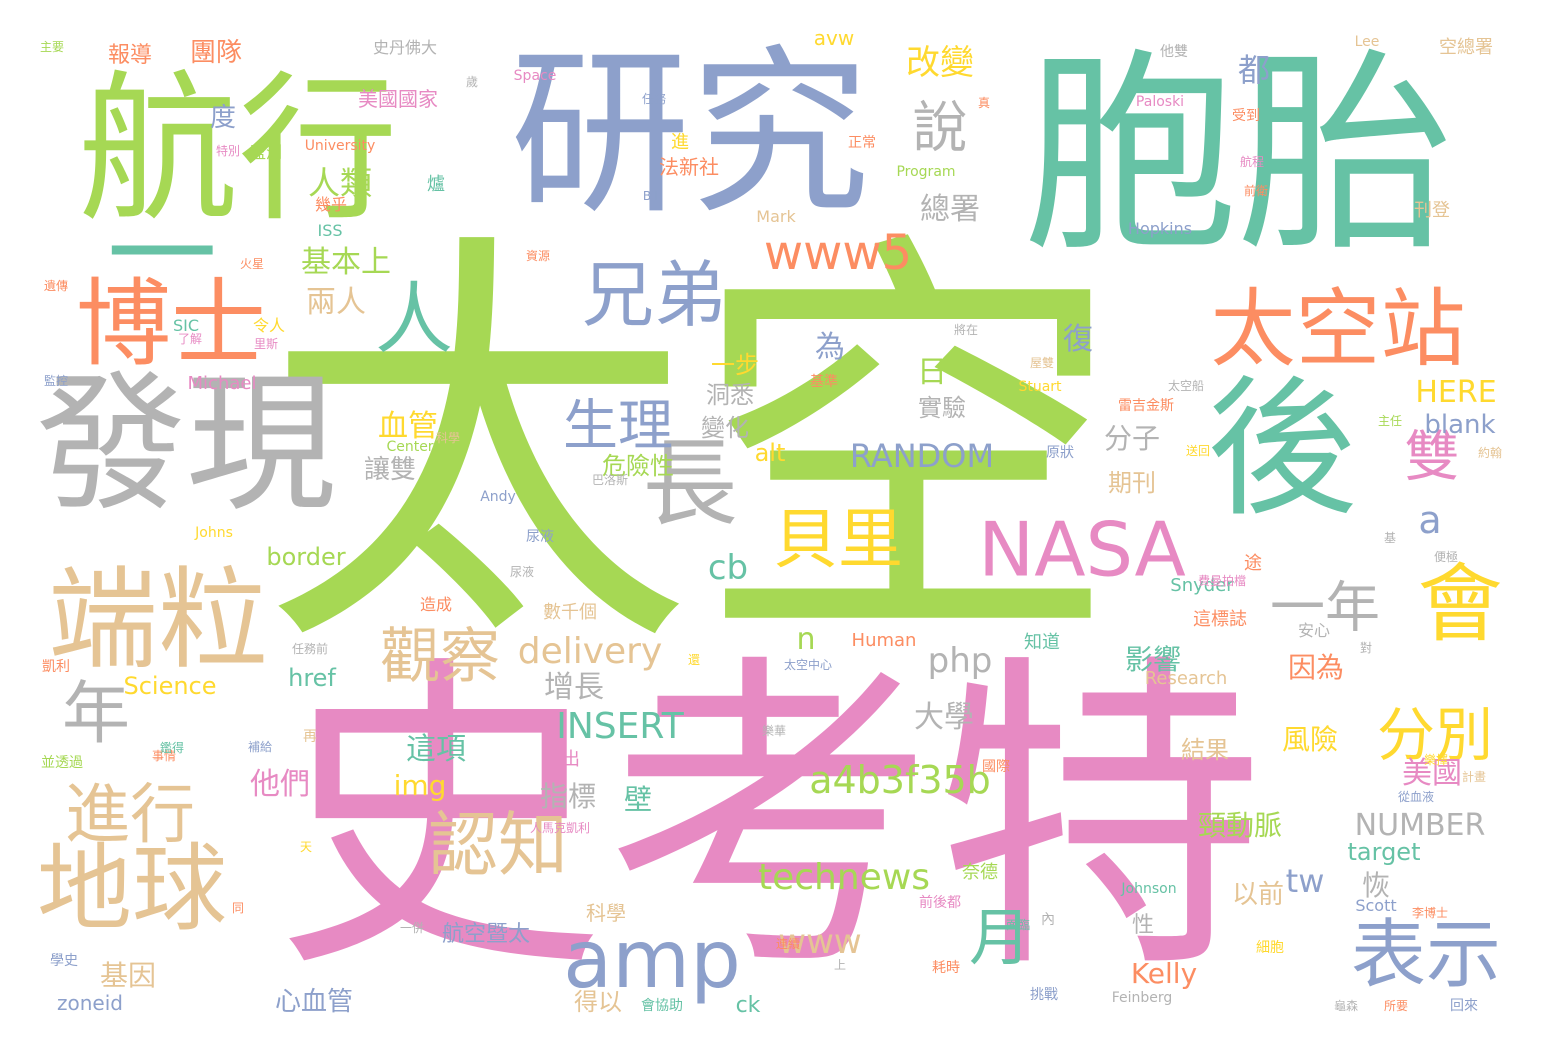 This screenshot has width=1548, height=1052. What do you see at coordinates (1430, 520) in the screenshot?
I see `word: a` at bounding box center [1430, 520].